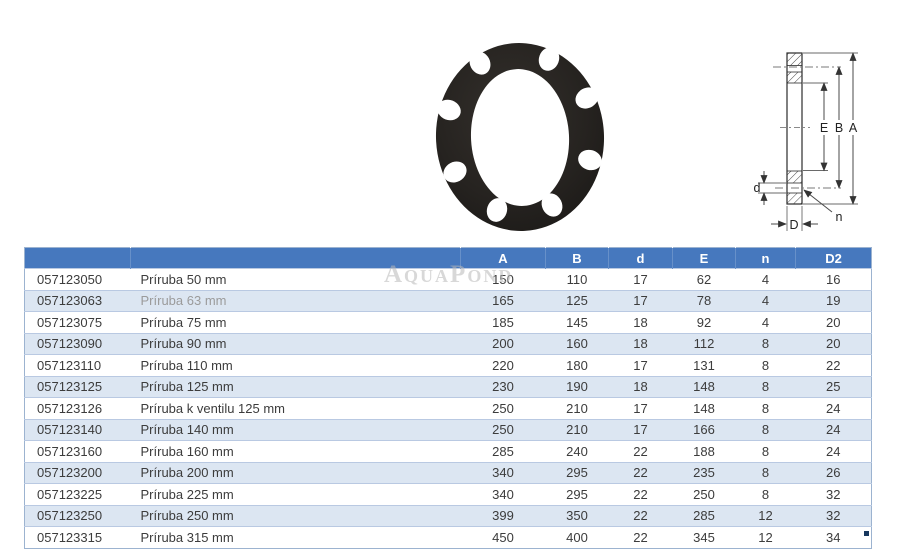 The image size is (900, 558). What do you see at coordinates (295, 322) in the screenshot?
I see `cell-name: Príruba 75 mm` at bounding box center [295, 322].